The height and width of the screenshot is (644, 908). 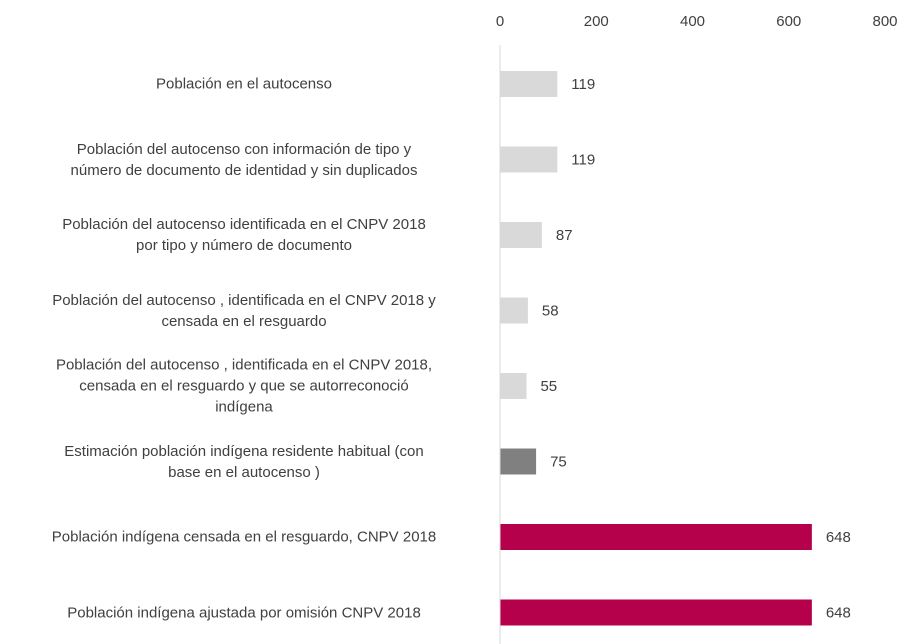 I want to click on x-tick-label: 200, so click(x=596, y=21).